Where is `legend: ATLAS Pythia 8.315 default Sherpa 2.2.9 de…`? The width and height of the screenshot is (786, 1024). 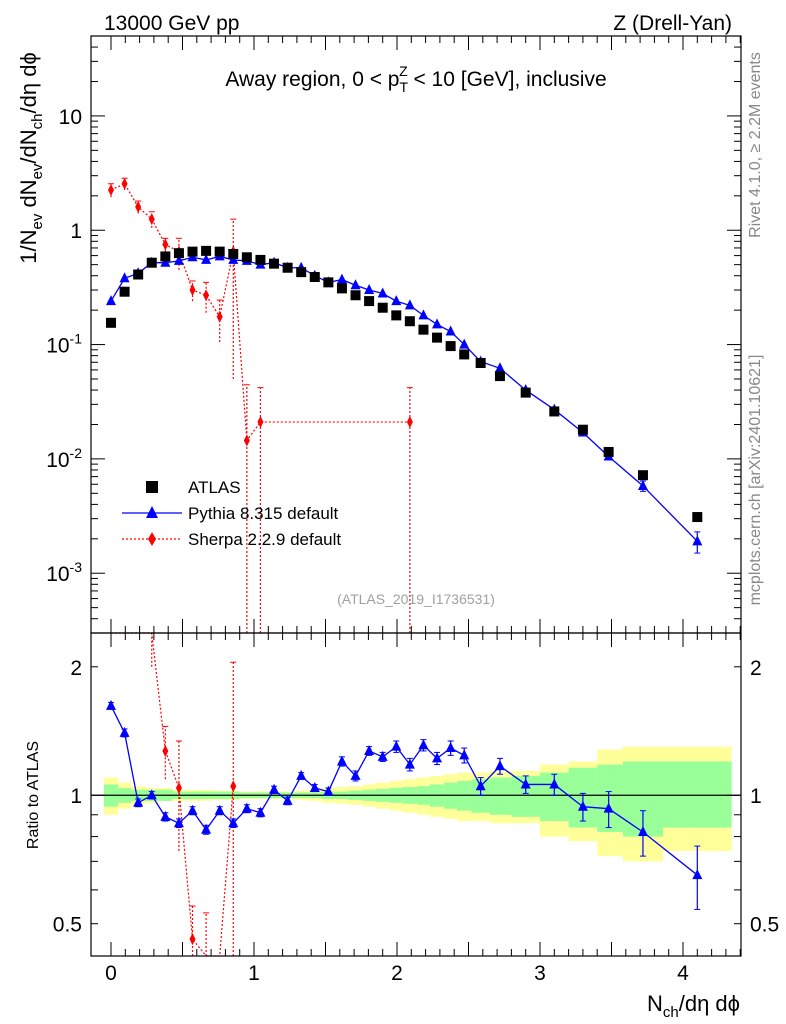
legend: ATLAS Pythia 8.315 default Sherpa 2.2.9 de… is located at coordinates (231, 513).